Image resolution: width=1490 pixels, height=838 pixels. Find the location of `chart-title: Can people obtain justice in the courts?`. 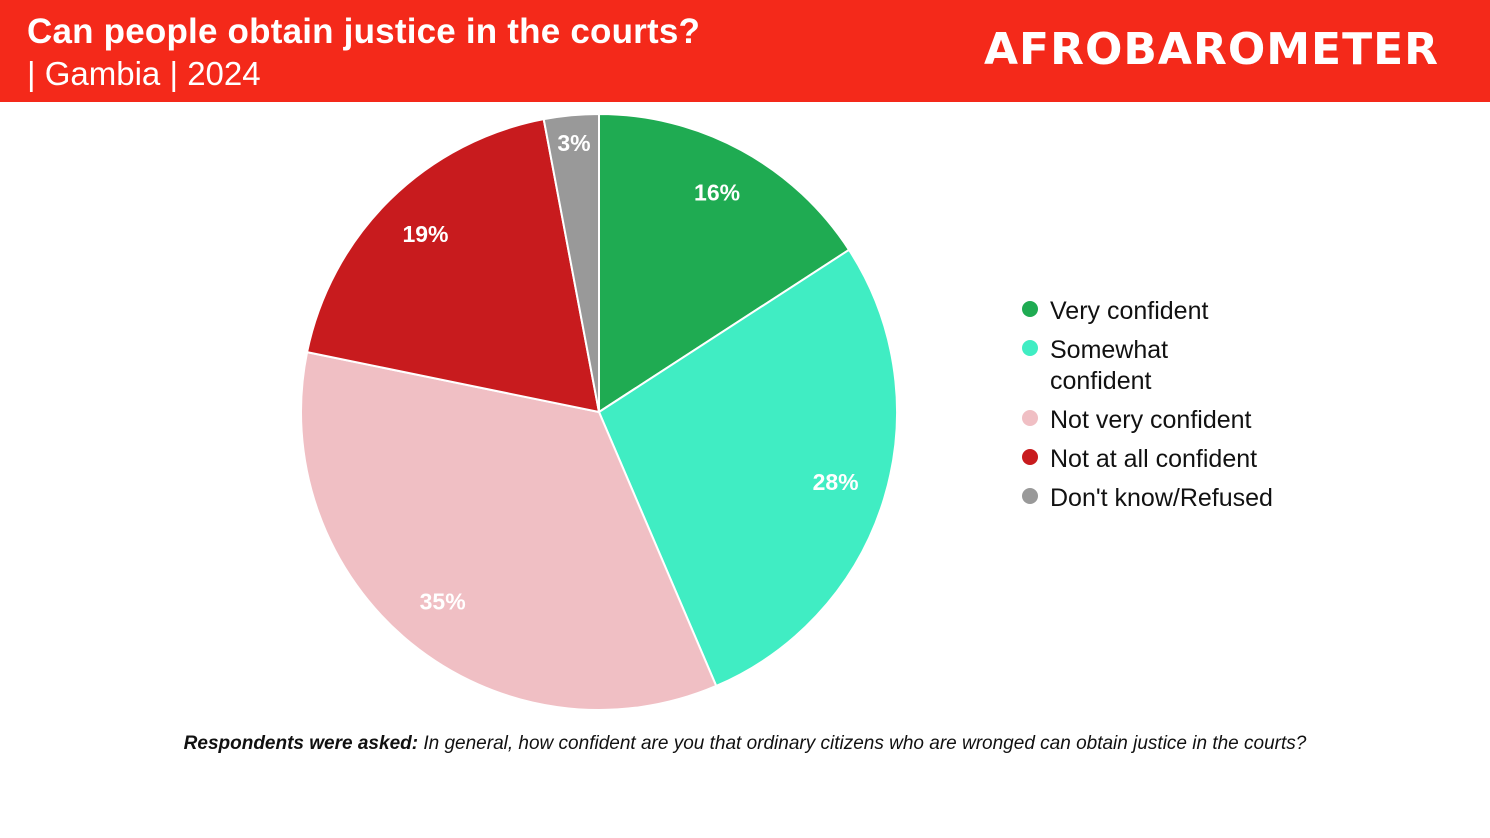

chart-title: Can people obtain justice in the courts? is located at coordinates (364, 31).